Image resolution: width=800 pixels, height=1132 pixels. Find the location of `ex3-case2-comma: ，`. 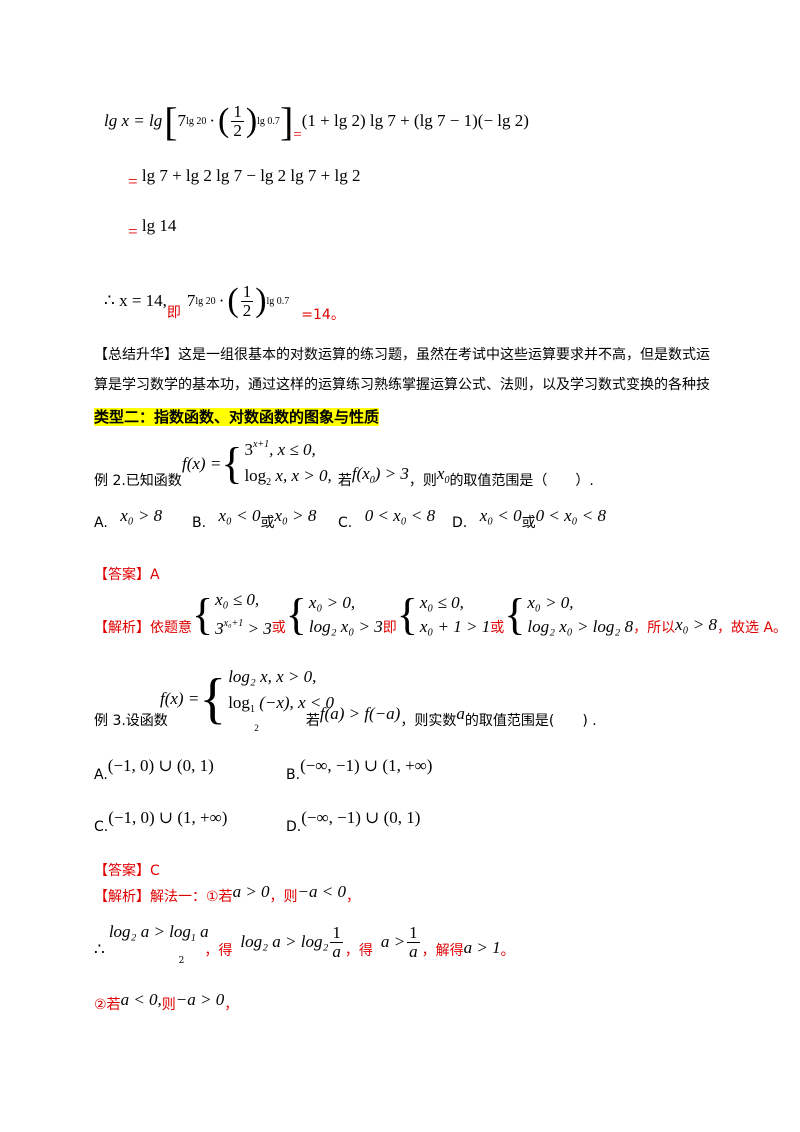

ex3-case2-comma: ， is located at coordinates (231, 1005).